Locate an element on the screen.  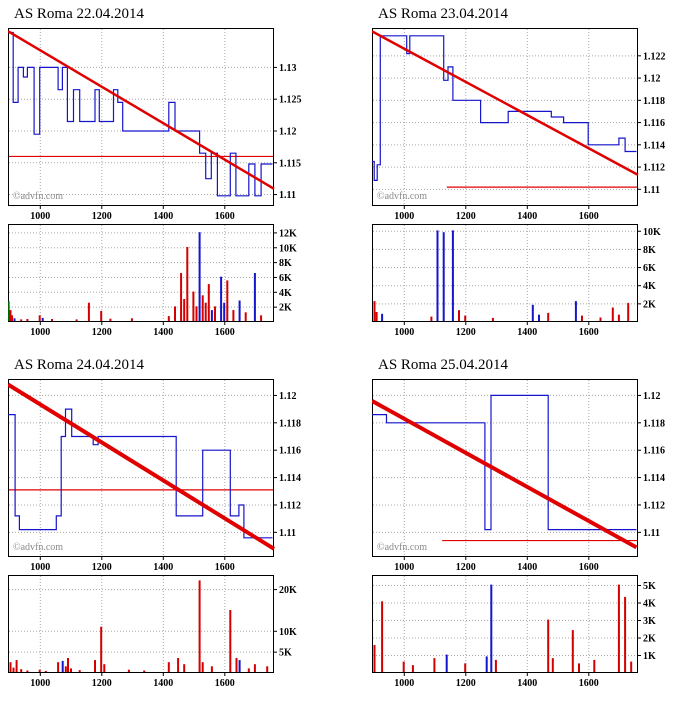
chart-title: AS Roma 24.04.2014 is located at coordinates (79, 365).